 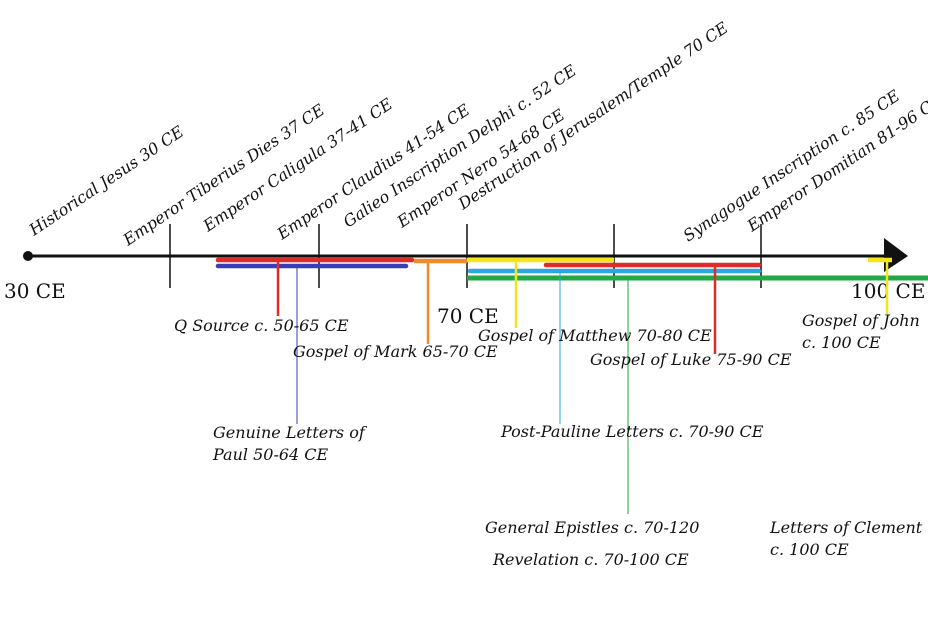 I want to click on label-john-line2: c. 100 CE, so click(x=841, y=342).